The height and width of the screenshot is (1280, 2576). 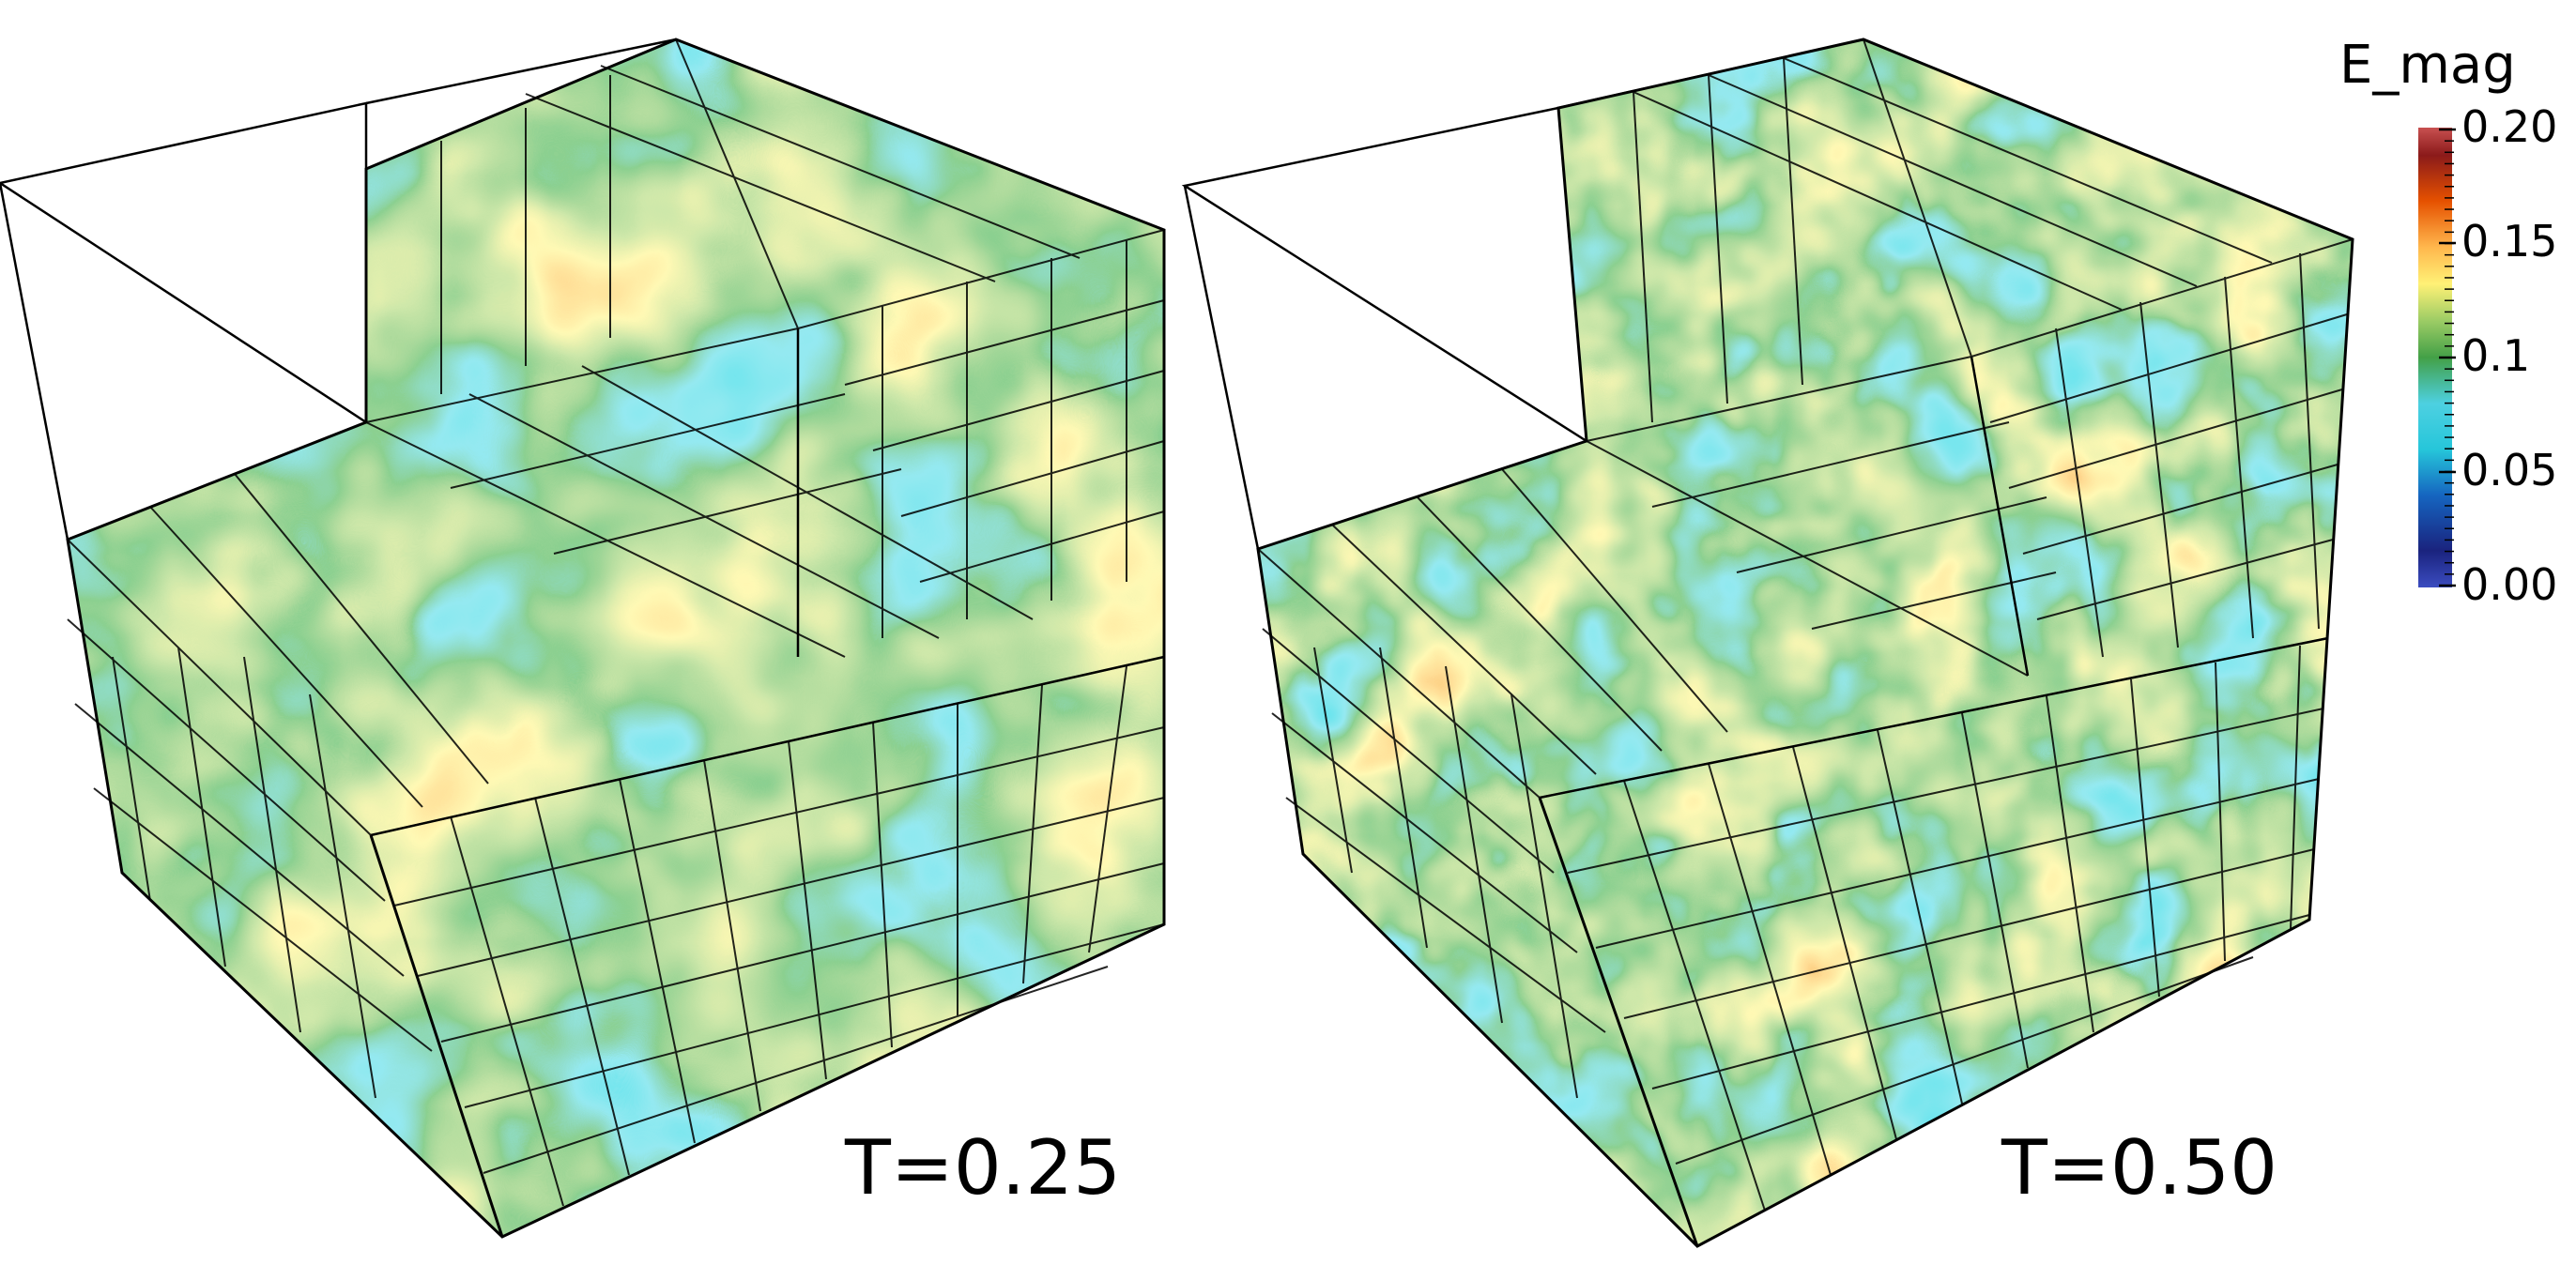 What do you see at coordinates (2428, 66) in the screenshot?
I see `colorbar-title: E_mag` at bounding box center [2428, 66].